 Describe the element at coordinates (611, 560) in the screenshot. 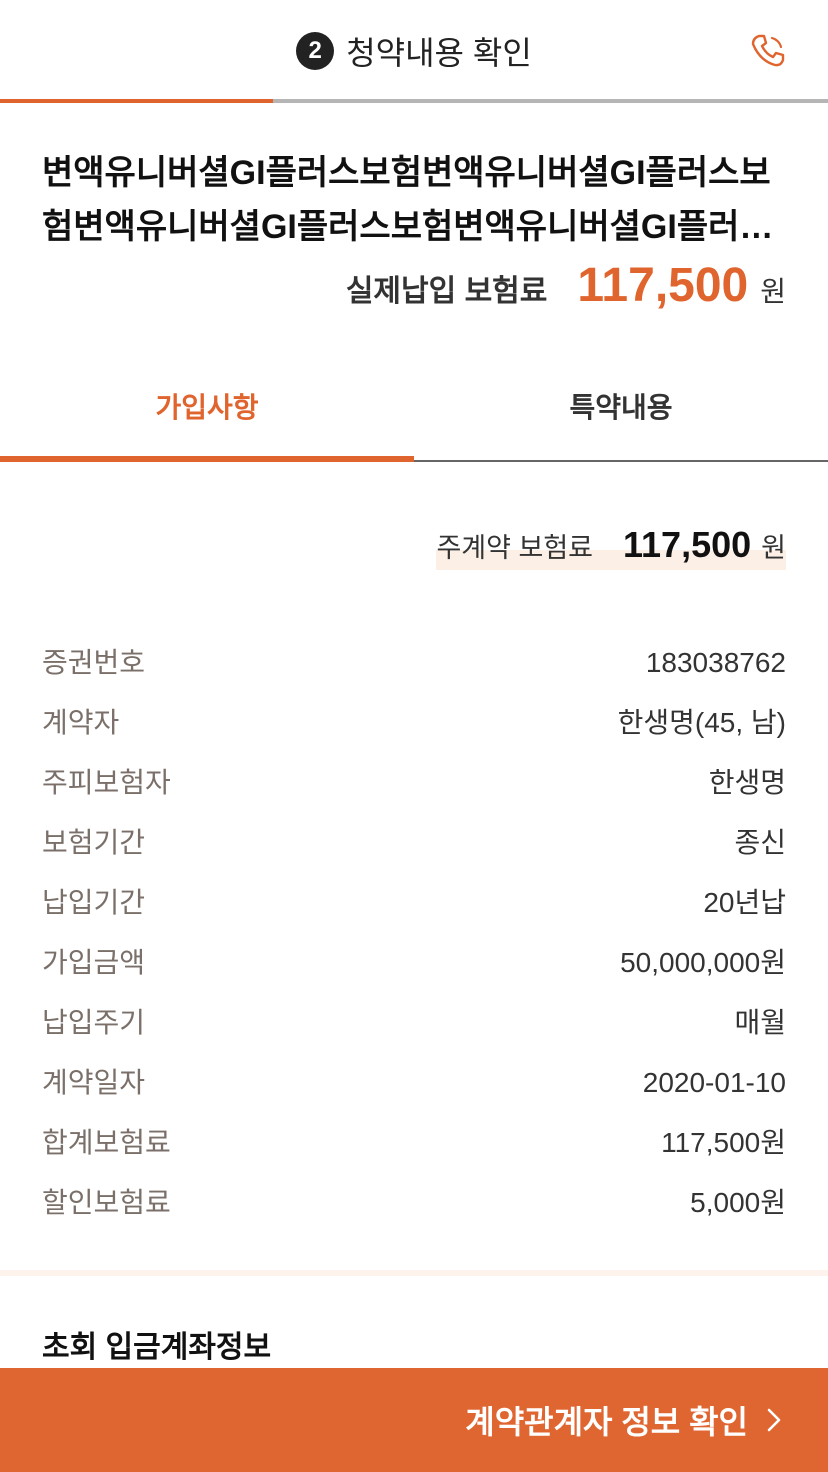

I see `main-premium-highlight` at that location.